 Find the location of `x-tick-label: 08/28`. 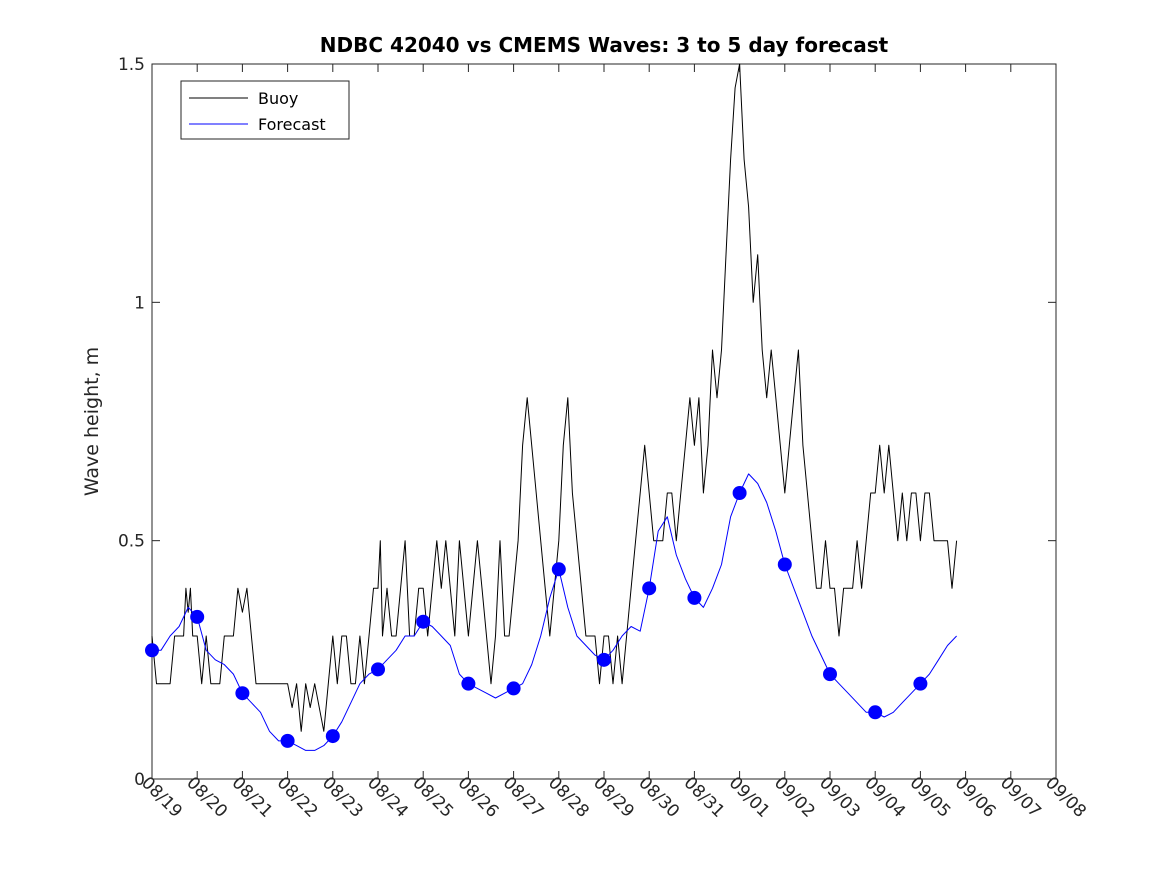

x-tick-label: 08/28 is located at coordinates (568, 797).